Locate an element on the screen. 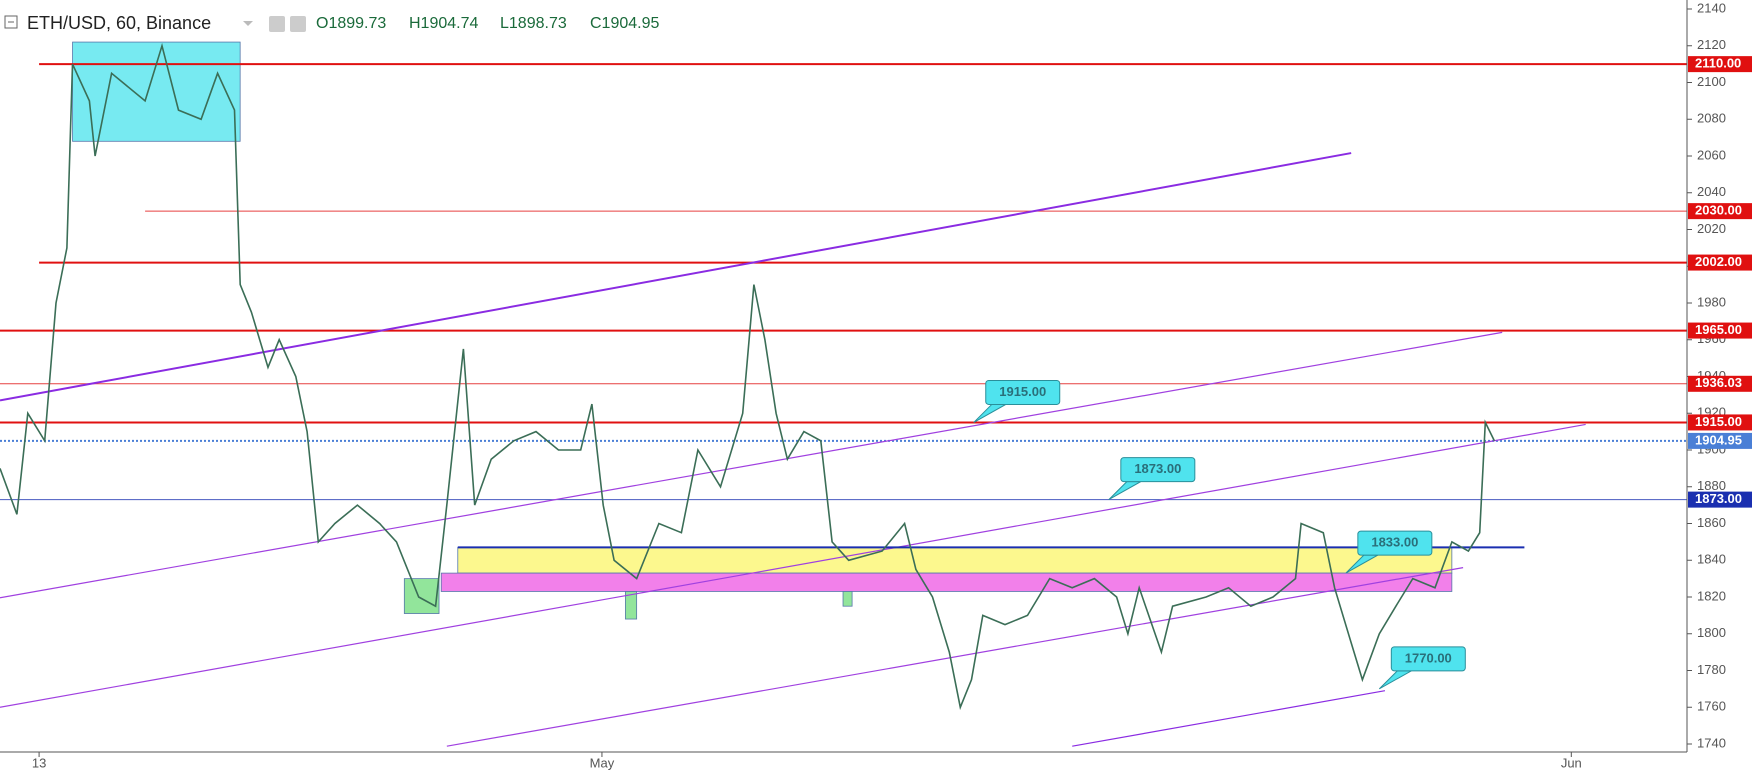 Image resolution: width=1752 pixels, height=771 pixels. y-tick-label: 1760 is located at coordinates (1711, 706).